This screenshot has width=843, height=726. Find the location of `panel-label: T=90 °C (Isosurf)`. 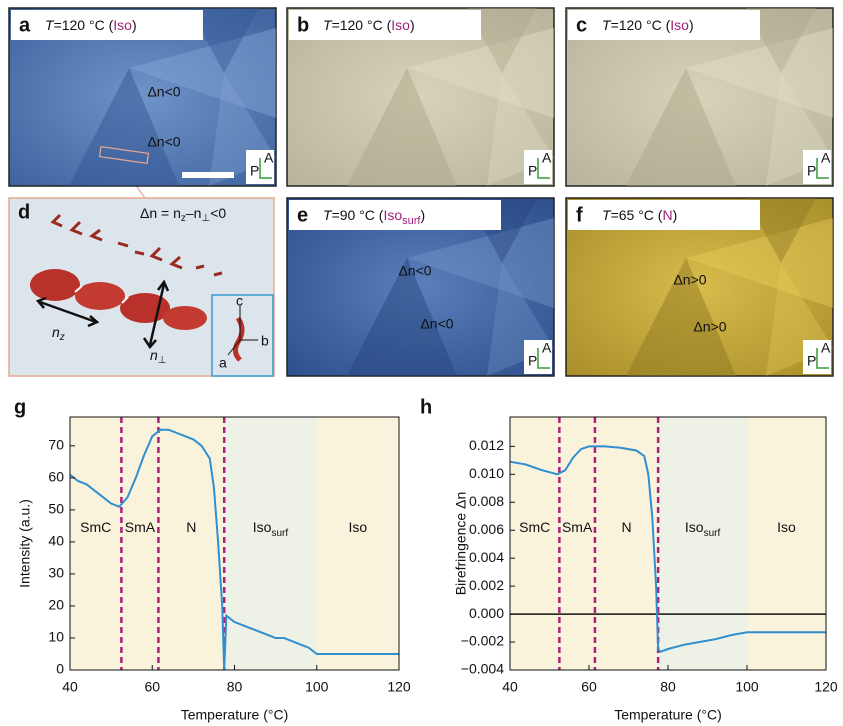

panel-label: T=90 °C (Isosurf) is located at coordinates (374, 217).